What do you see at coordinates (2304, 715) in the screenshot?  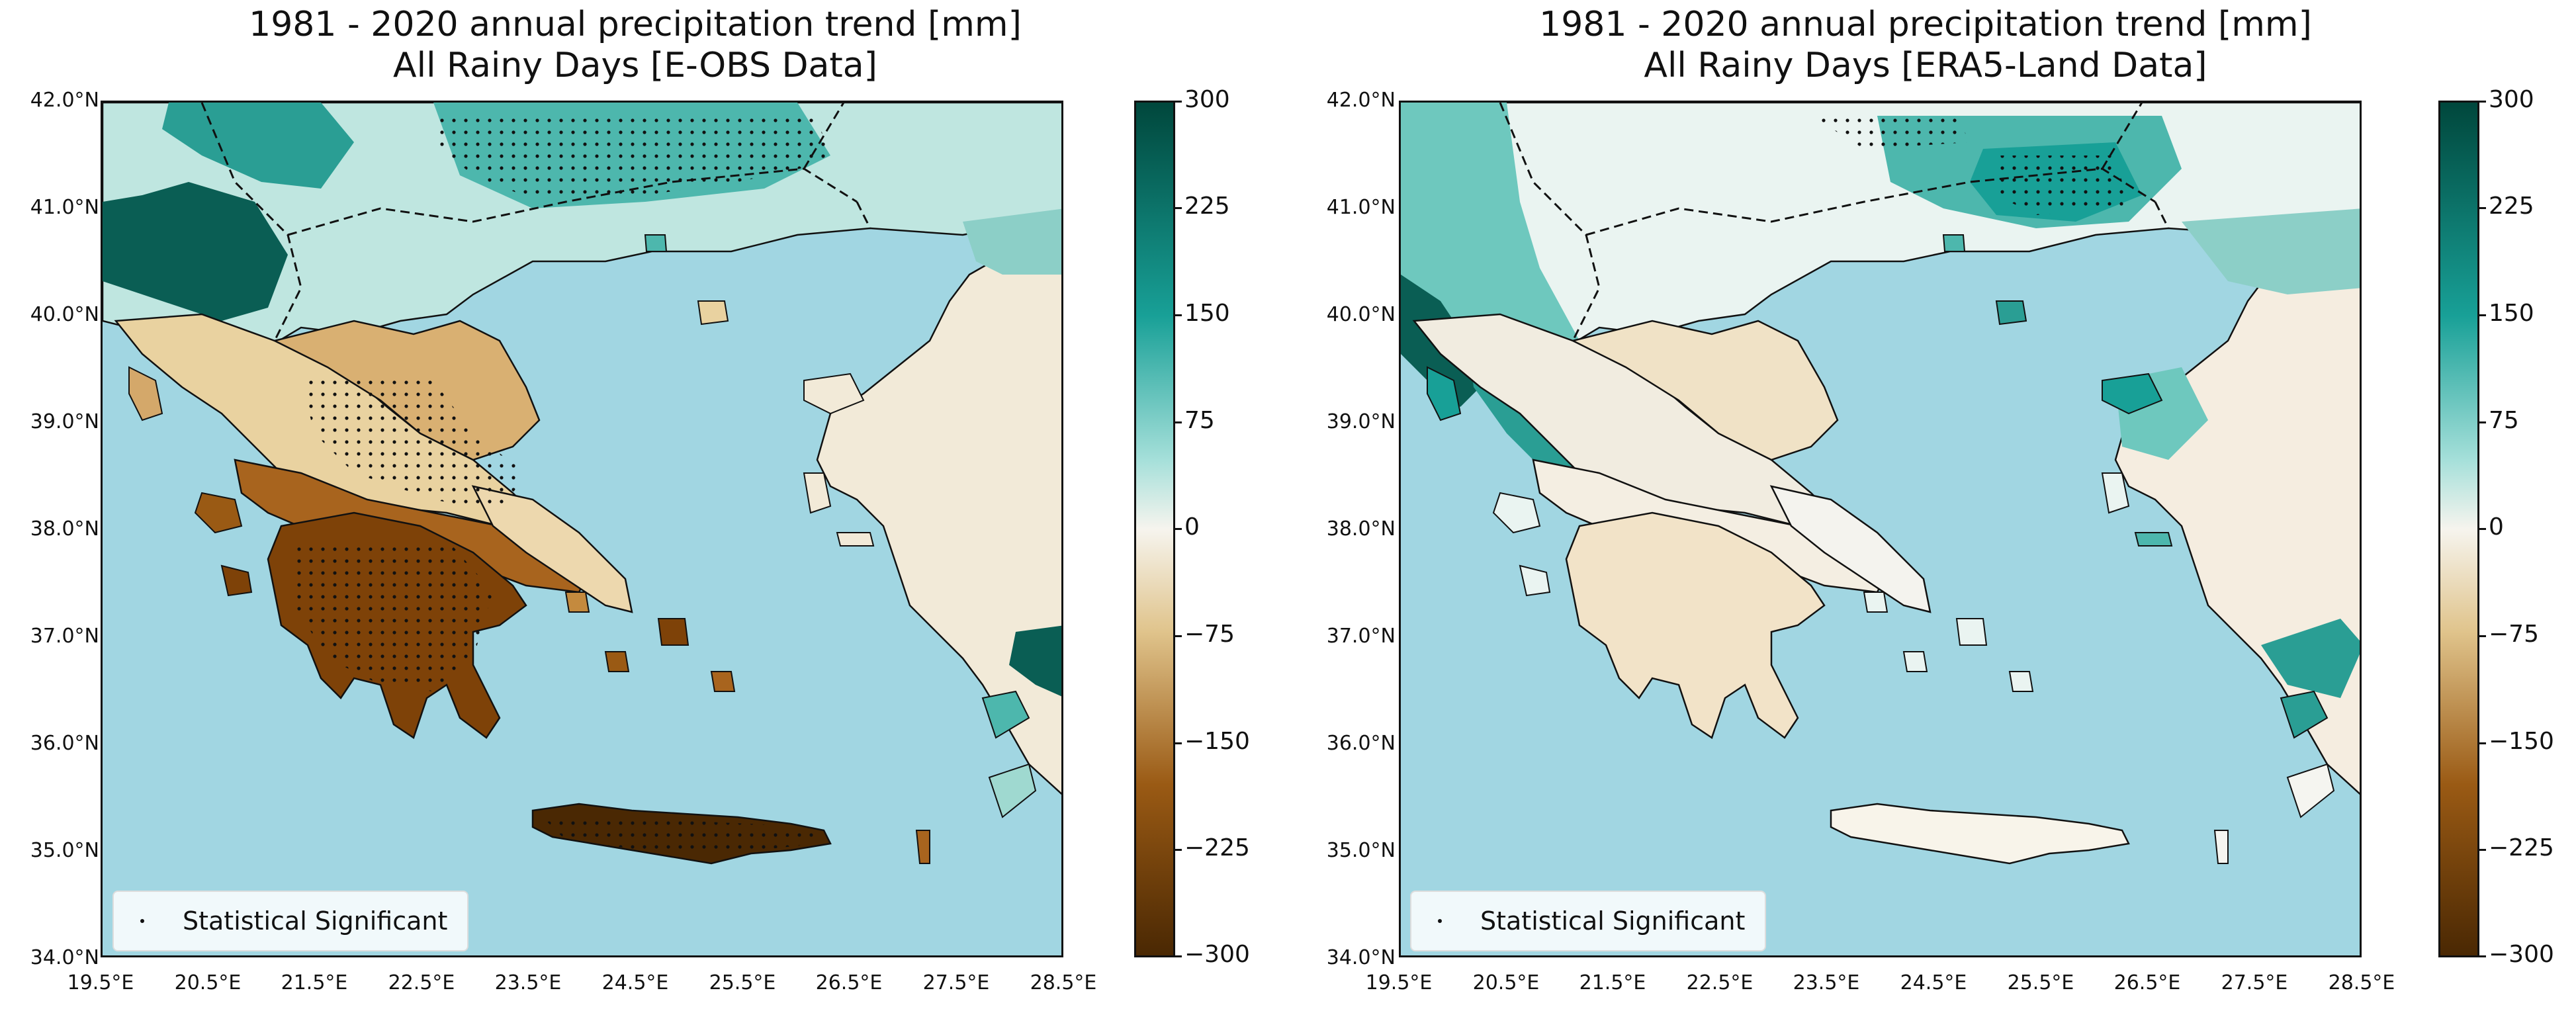 I see `right-dodecanese` at bounding box center [2304, 715].